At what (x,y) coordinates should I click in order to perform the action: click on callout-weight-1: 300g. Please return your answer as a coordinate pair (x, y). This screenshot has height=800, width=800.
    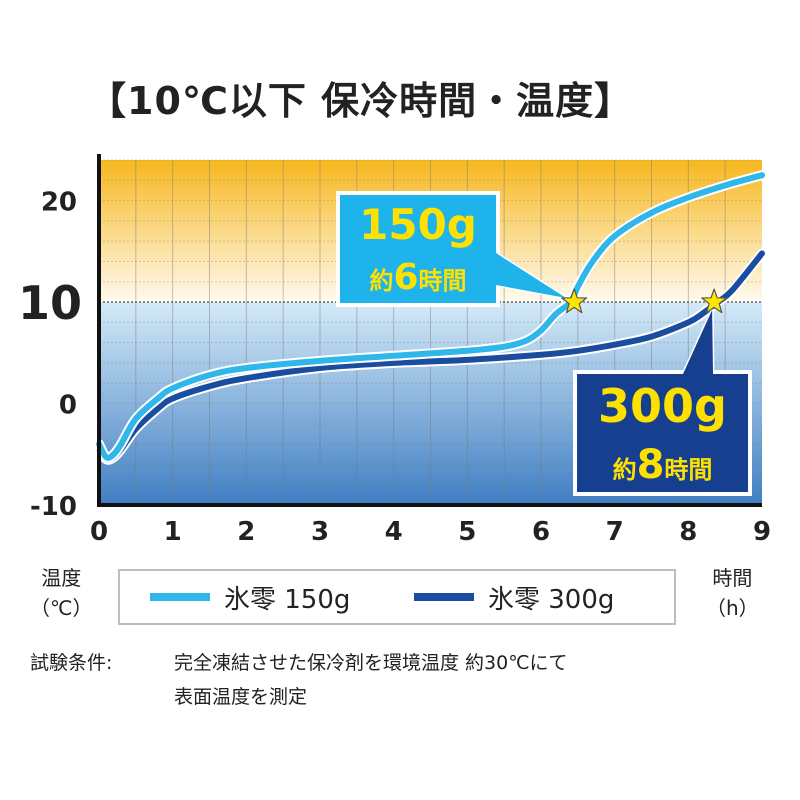
    Looking at the image, I should click on (662, 406).